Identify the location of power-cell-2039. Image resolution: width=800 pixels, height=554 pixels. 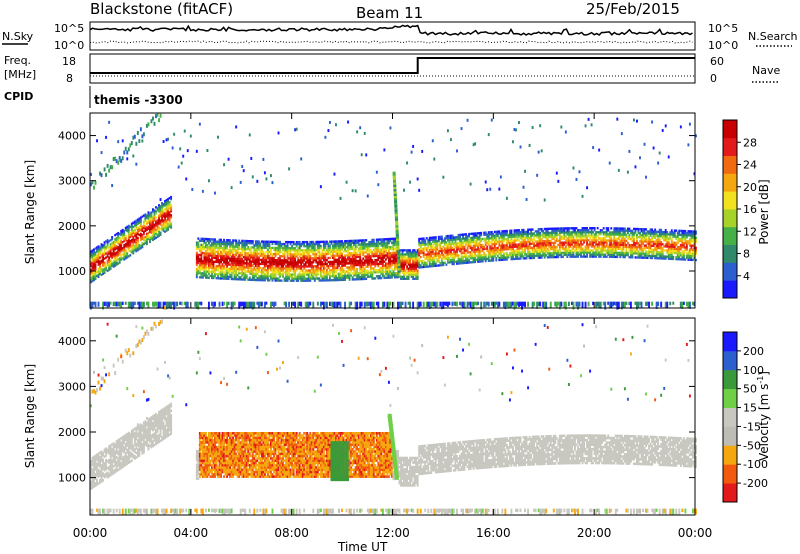
(305, 278).